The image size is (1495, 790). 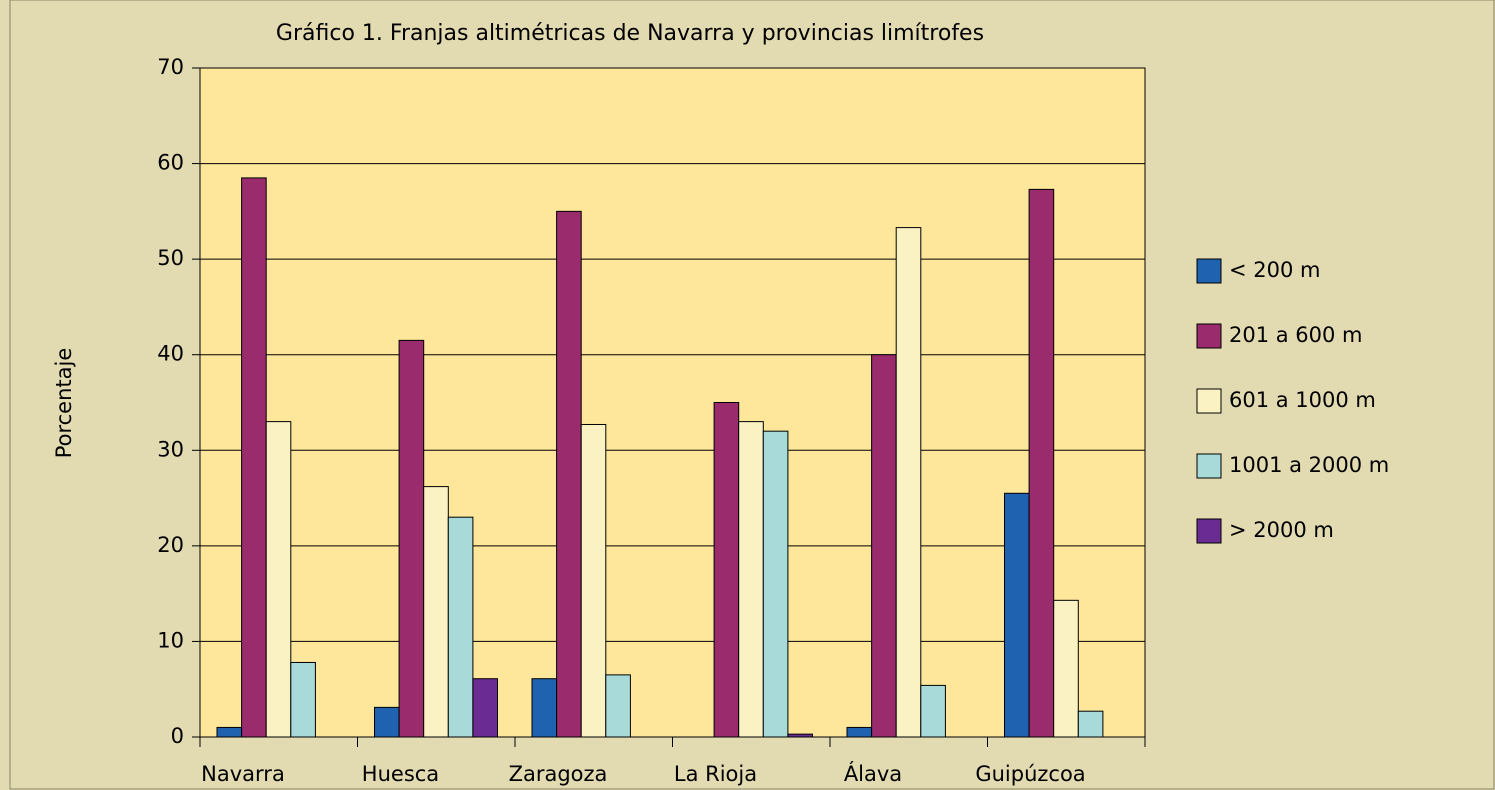 I want to click on legend-label: 1001 a 2000 m, so click(x=1309, y=465).